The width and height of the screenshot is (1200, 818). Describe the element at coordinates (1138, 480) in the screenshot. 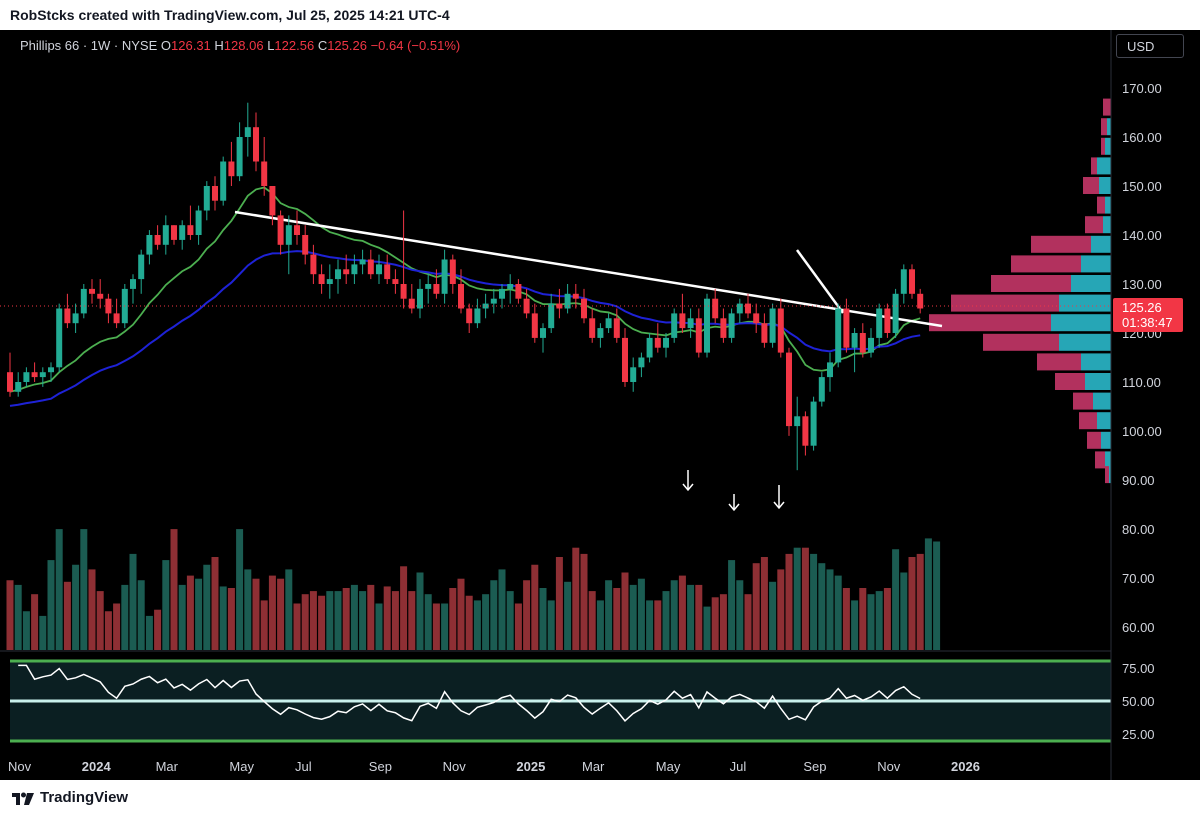

I see `price-tick-label: 90.00` at that location.